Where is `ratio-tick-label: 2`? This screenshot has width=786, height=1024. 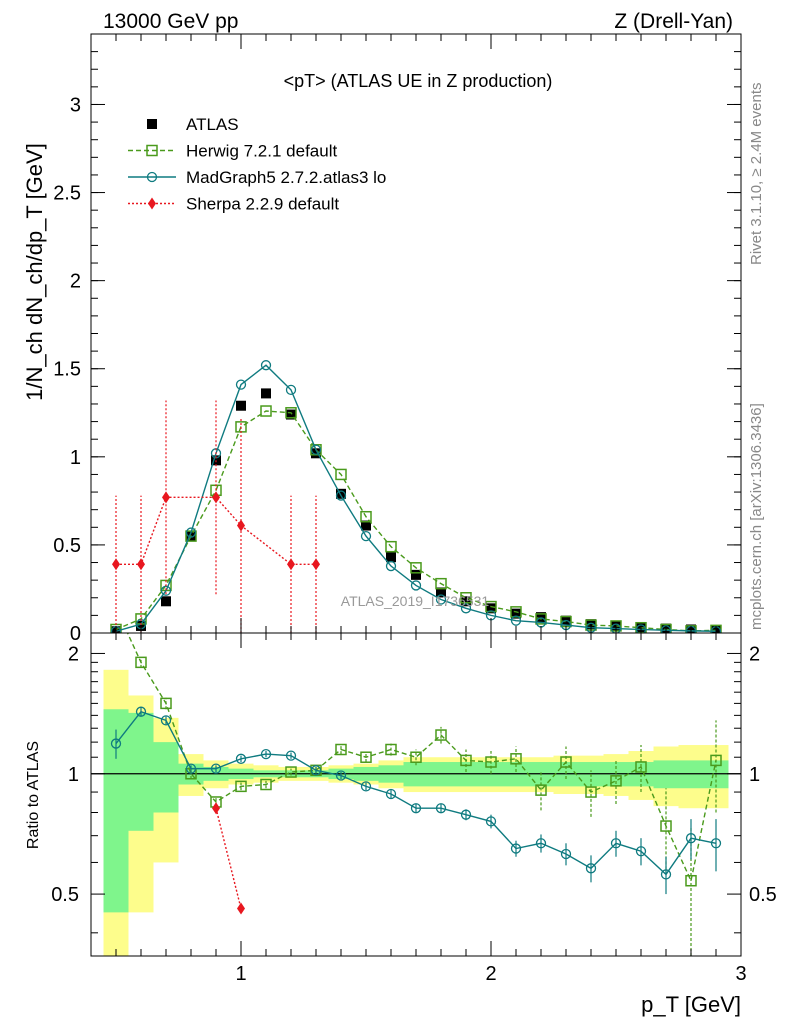
ratio-tick-label: 2 is located at coordinates (73, 654).